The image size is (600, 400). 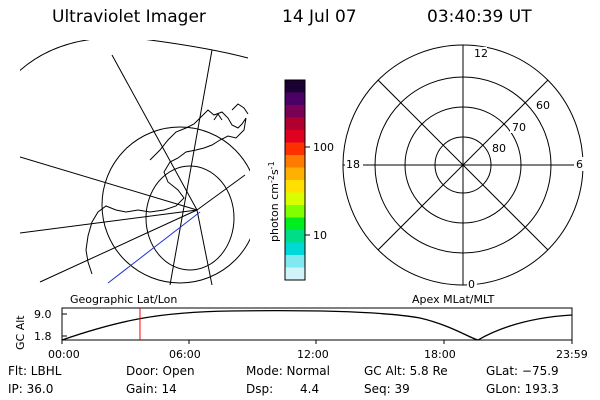 I want to click on altitude-curve, so click(x=317, y=325).